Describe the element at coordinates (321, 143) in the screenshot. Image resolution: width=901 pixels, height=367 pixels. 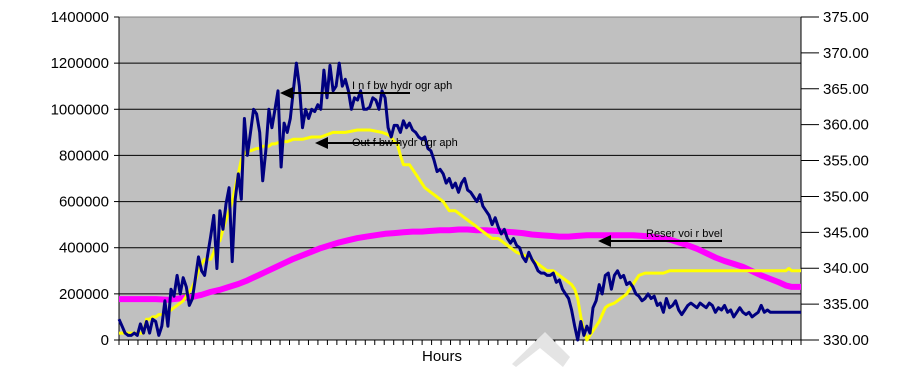
I see `outflow-arrowhead` at that location.